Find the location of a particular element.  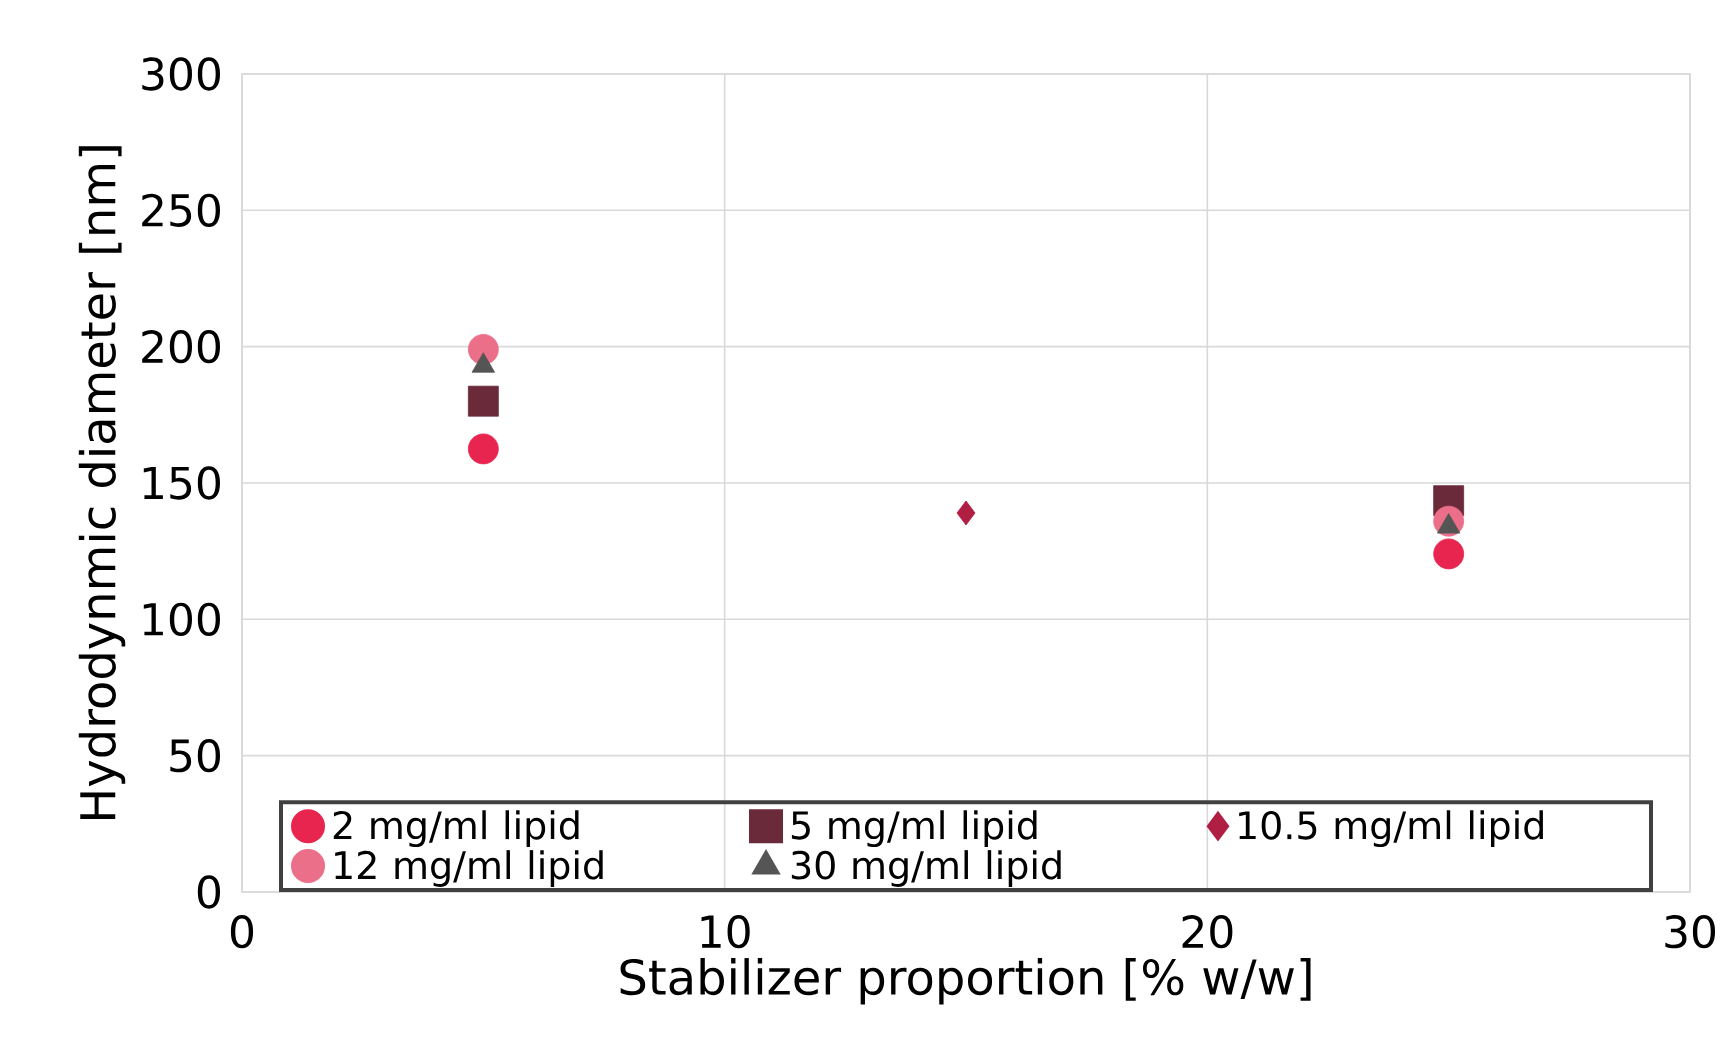

x-tick-label: 0 is located at coordinates (242, 932).